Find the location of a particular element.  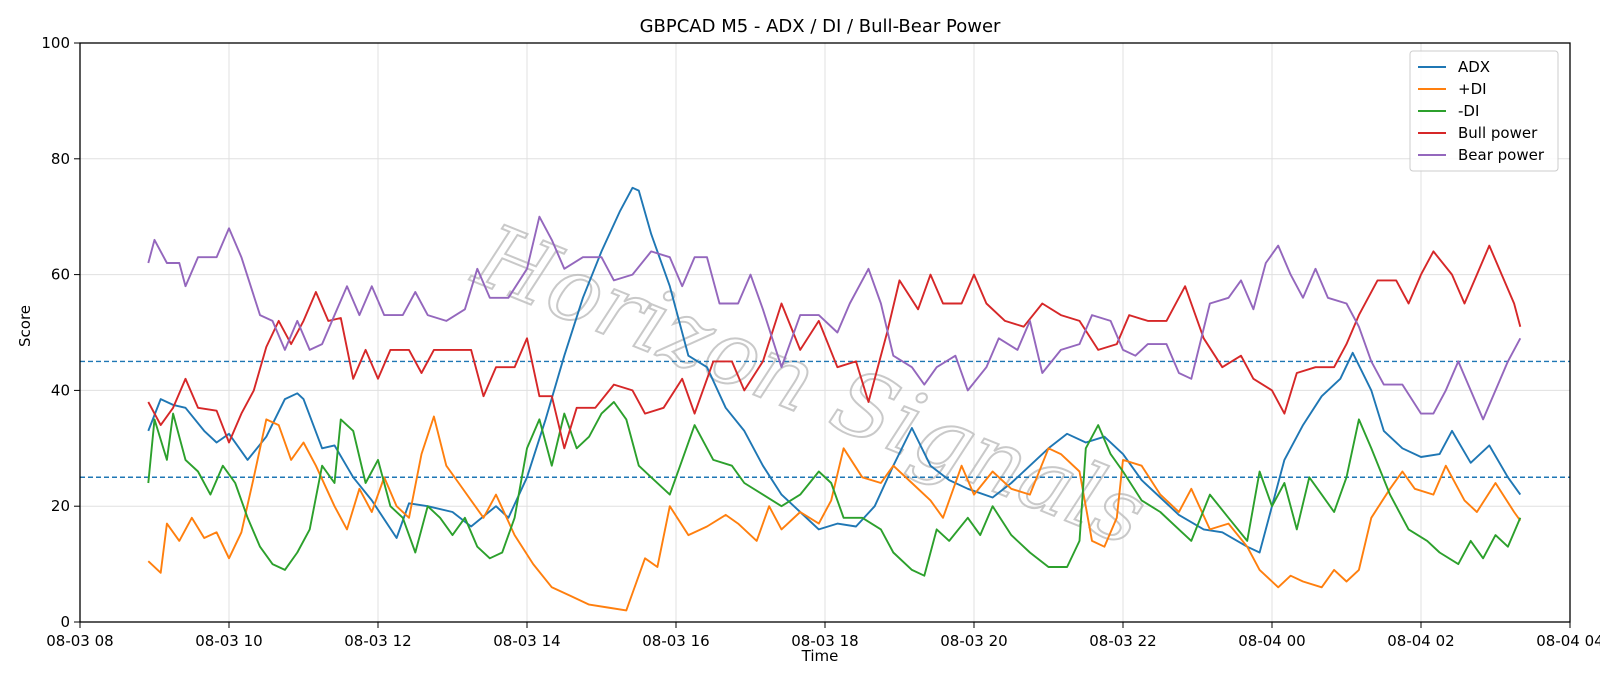

legend: ADX +DI -DI Bull power Bear power is located at coordinates (1484, 111).